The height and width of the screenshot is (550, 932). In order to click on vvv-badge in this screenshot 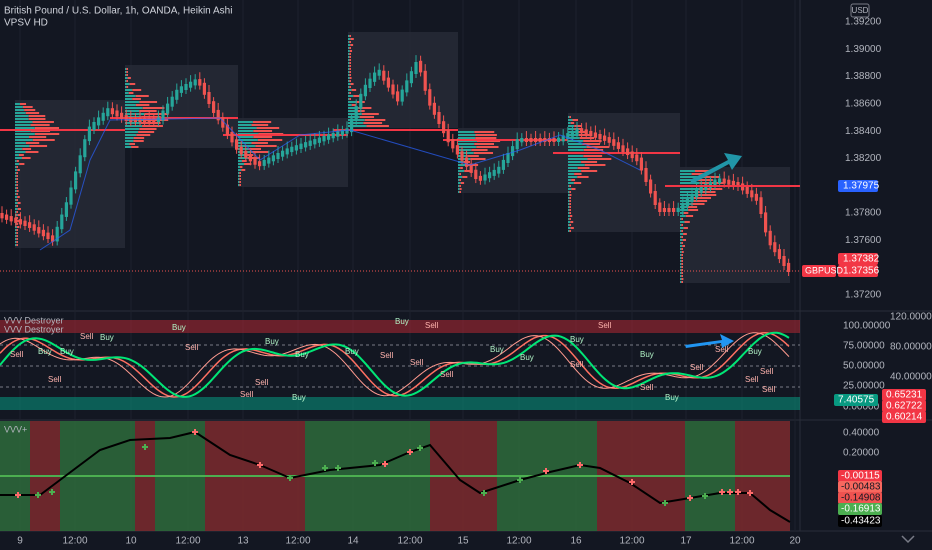, I will do `click(860, 487)`.